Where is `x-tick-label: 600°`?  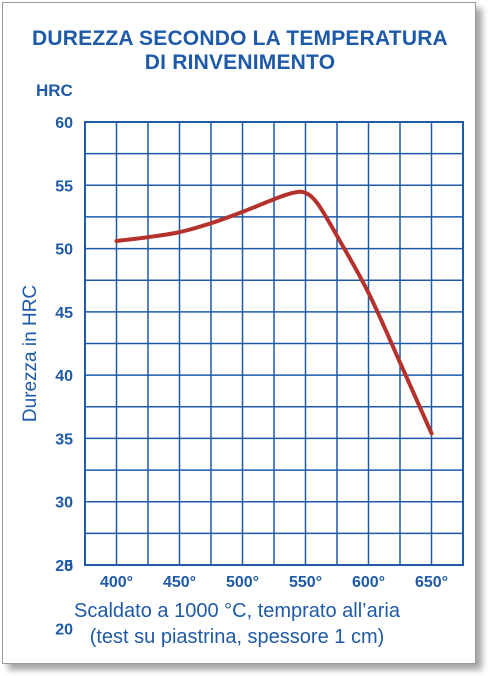
x-tick-label: 600° is located at coordinates (368, 582).